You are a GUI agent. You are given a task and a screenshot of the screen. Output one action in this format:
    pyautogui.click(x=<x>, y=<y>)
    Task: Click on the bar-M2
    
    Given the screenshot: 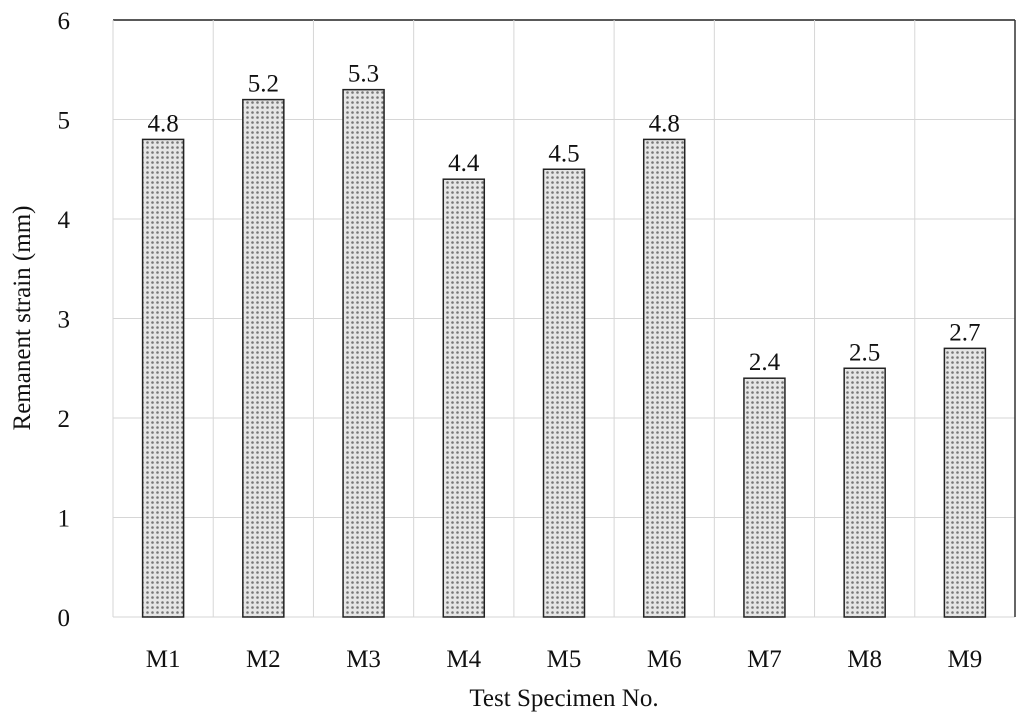 What is the action you would take?
    pyautogui.click(x=263, y=358)
    